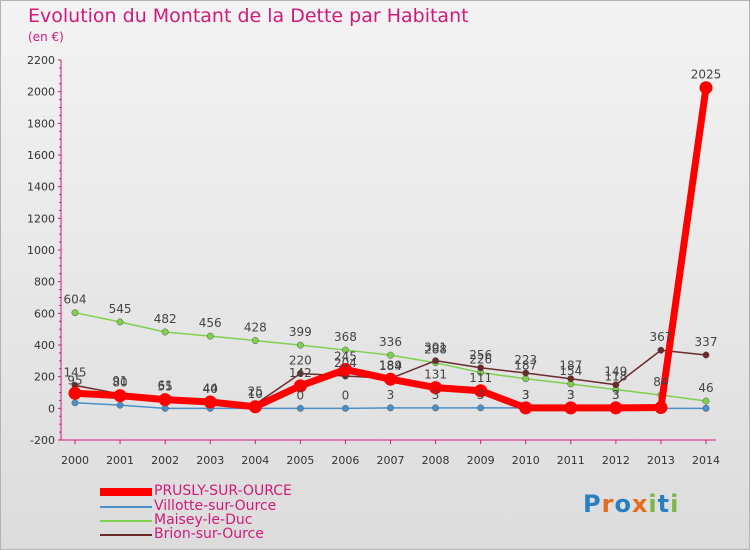 The width and height of the screenshot is (750, 550). Describe the element at coordinates (480, 355) in the screenshot. I see `data-label-3: 256` at that location.